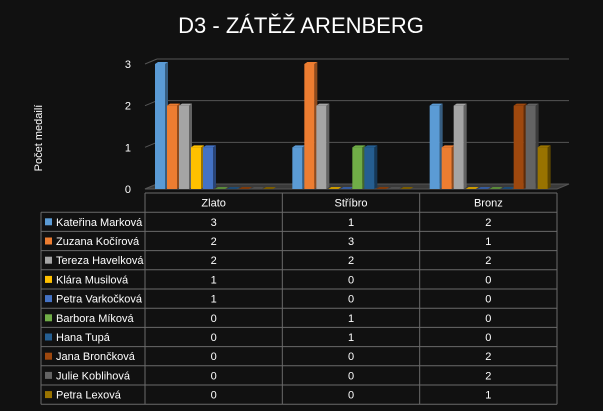  What do you see at coordinates (213, 204) in the screenshot?
I see `x-category-label: Zlato` at bounding box center [213, 204].